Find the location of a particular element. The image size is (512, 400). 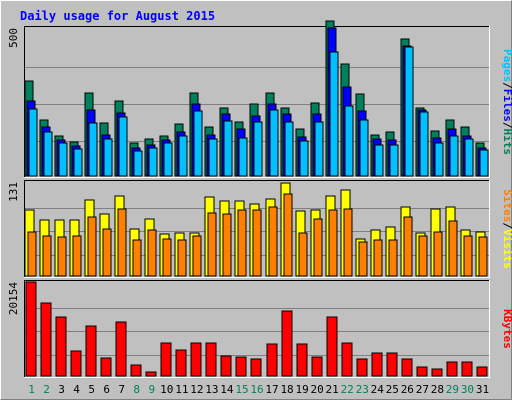

day-label-21: 21 is located at coordinates (332, 389).